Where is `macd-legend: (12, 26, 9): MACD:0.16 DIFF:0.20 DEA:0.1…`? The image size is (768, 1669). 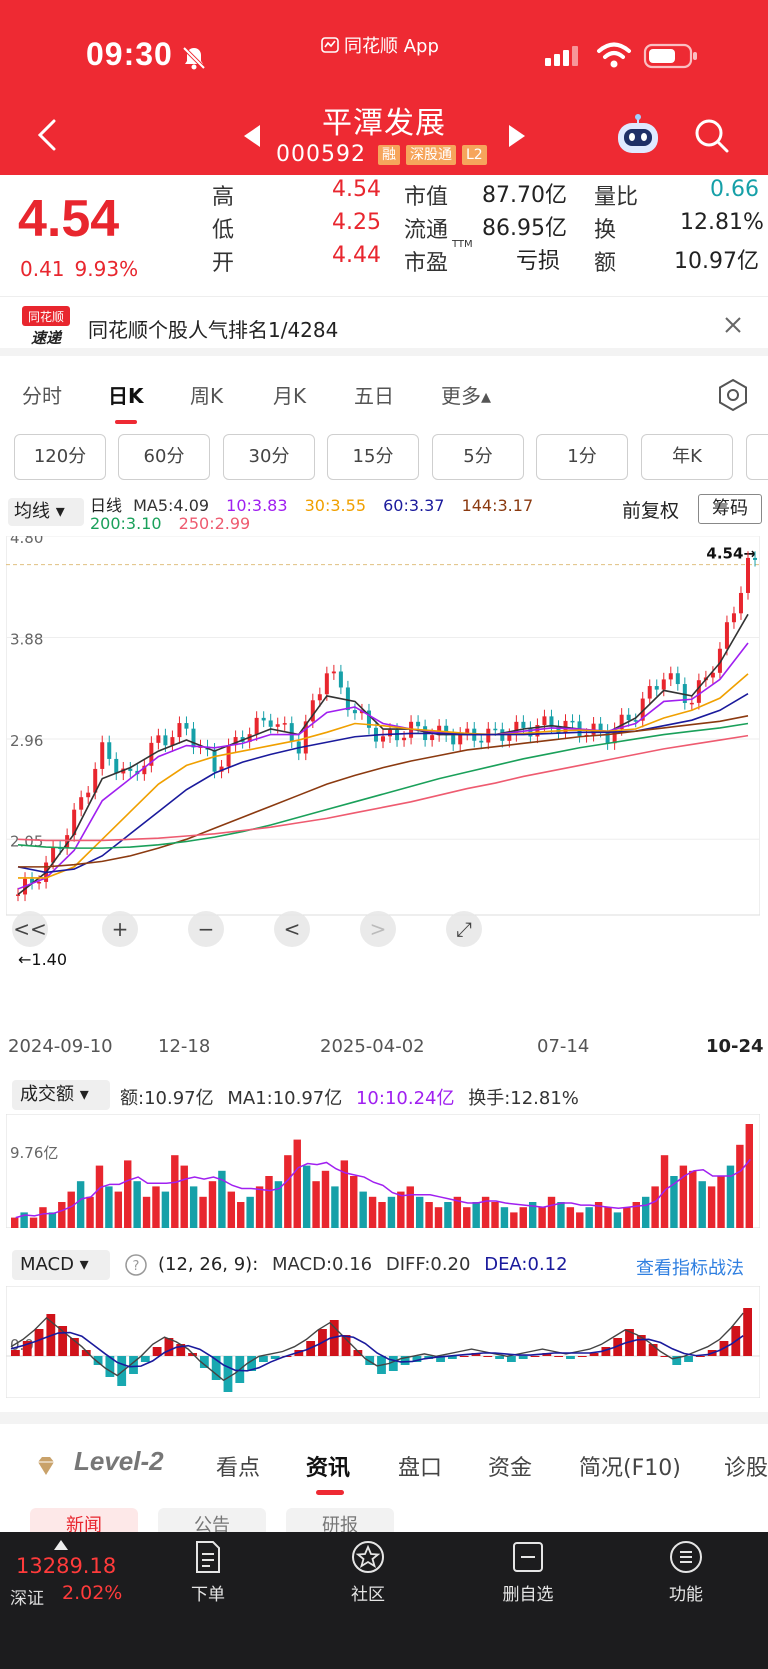
macd-legend: (12, 26, 9): MACD:0.16 DIFF:0.20 DEA:0.1… is located at coordinates (367, 1264).